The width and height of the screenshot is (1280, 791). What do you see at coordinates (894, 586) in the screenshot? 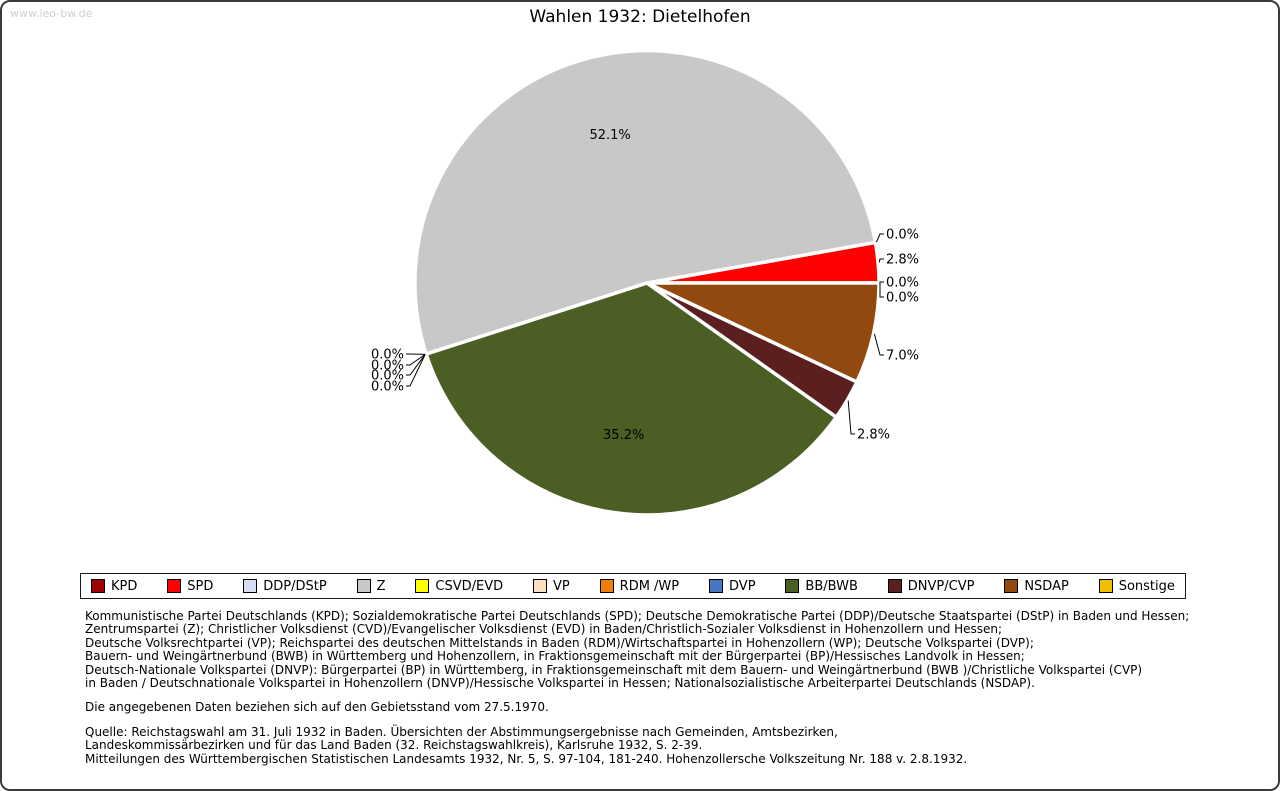
I see `legend-swatch-dnvp-cvp` at bounding box center [894, 586].